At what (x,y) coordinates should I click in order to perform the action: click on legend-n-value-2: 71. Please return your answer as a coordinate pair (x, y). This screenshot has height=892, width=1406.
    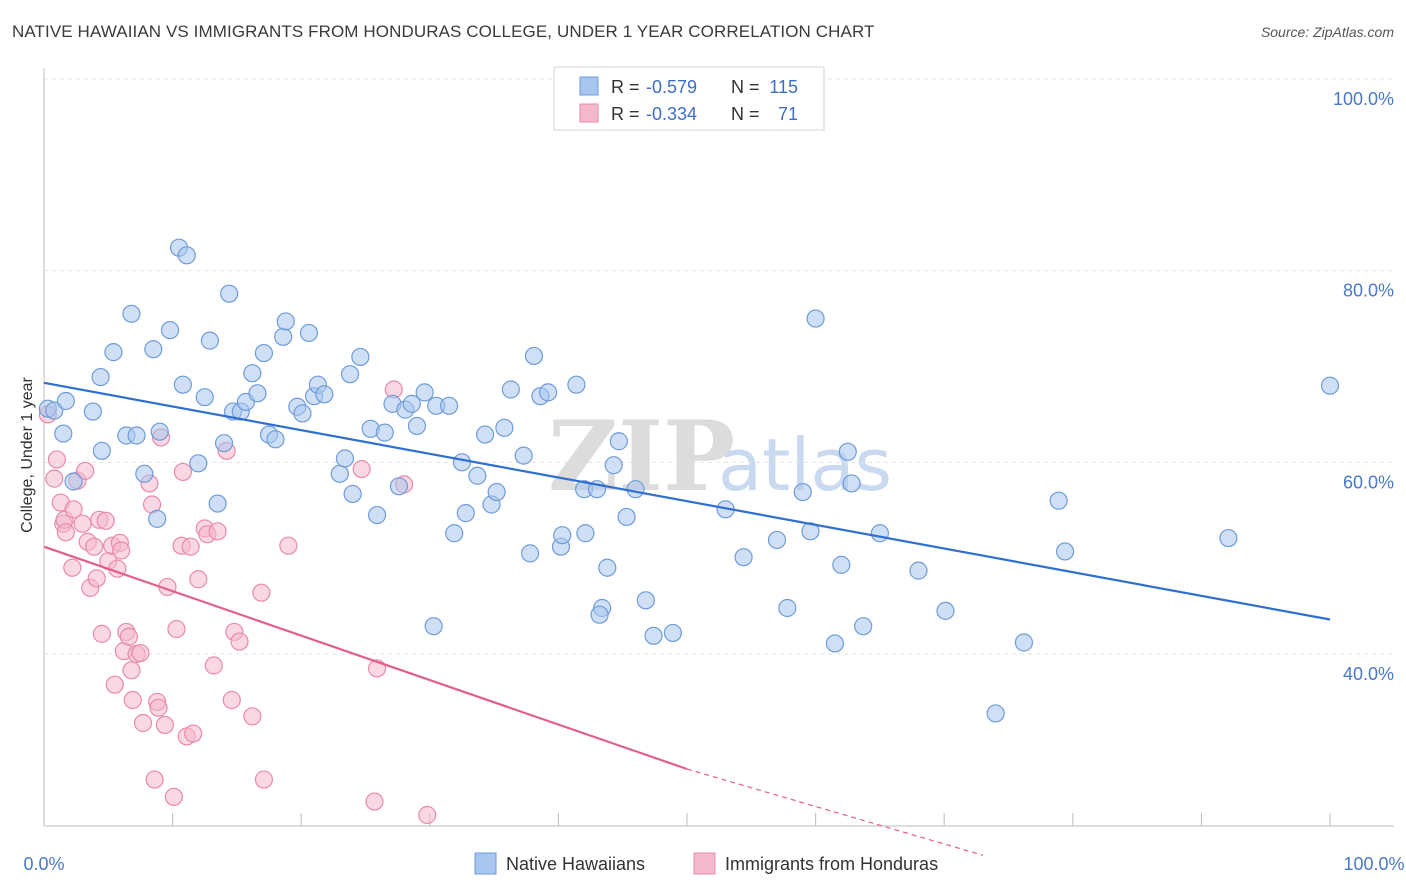
    Looking at the image, I should click on (788, 114).